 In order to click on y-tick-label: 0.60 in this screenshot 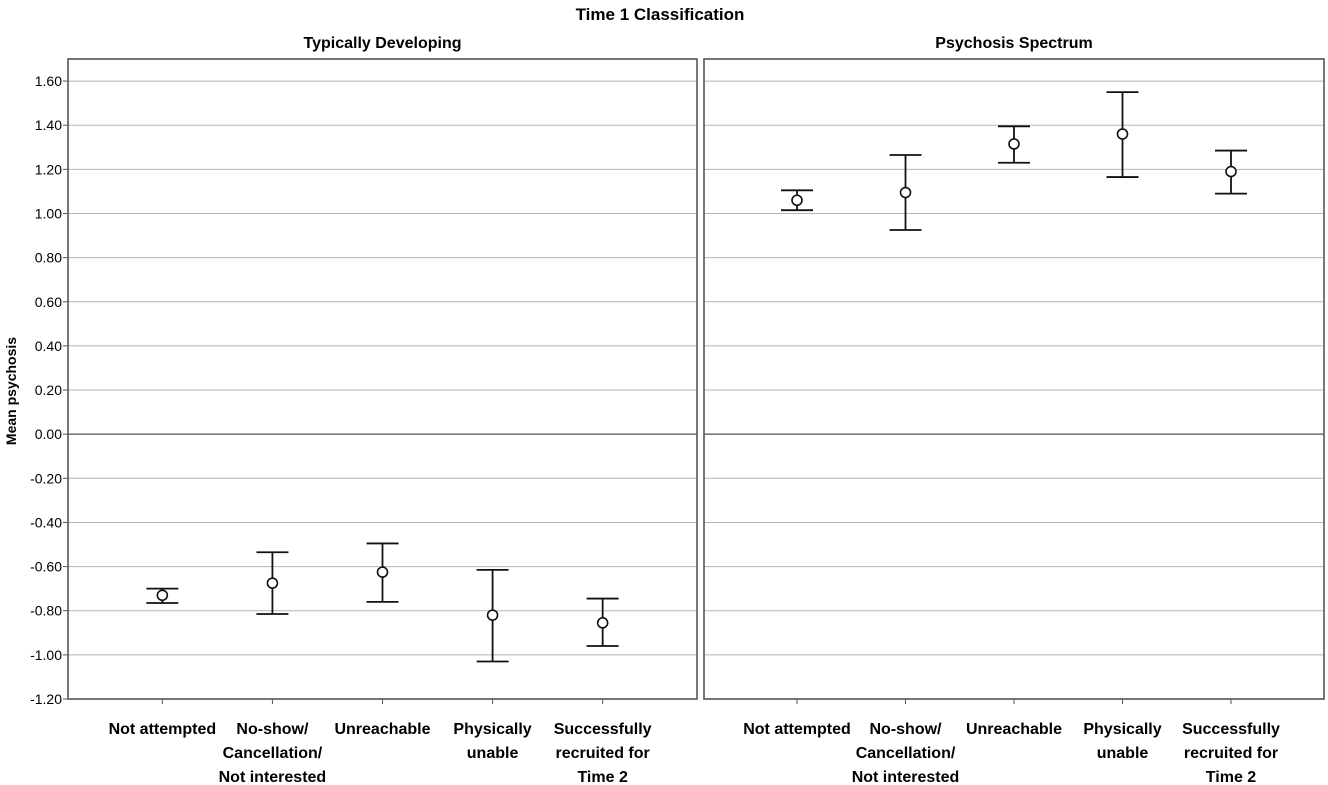, I will do `click(48, 302)`.